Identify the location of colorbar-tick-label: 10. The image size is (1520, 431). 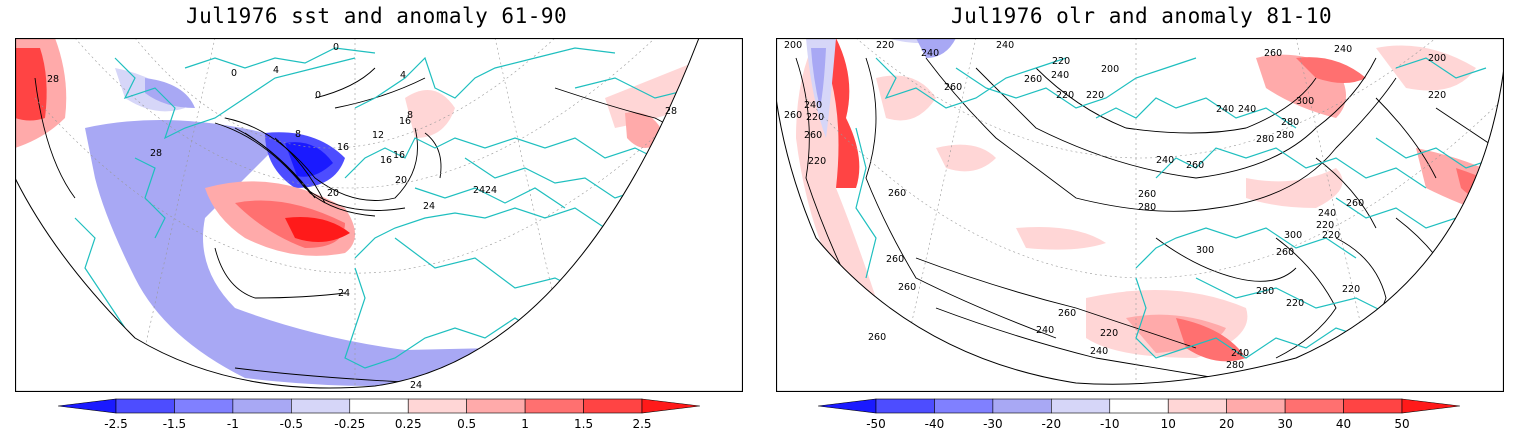
(1168, 424).